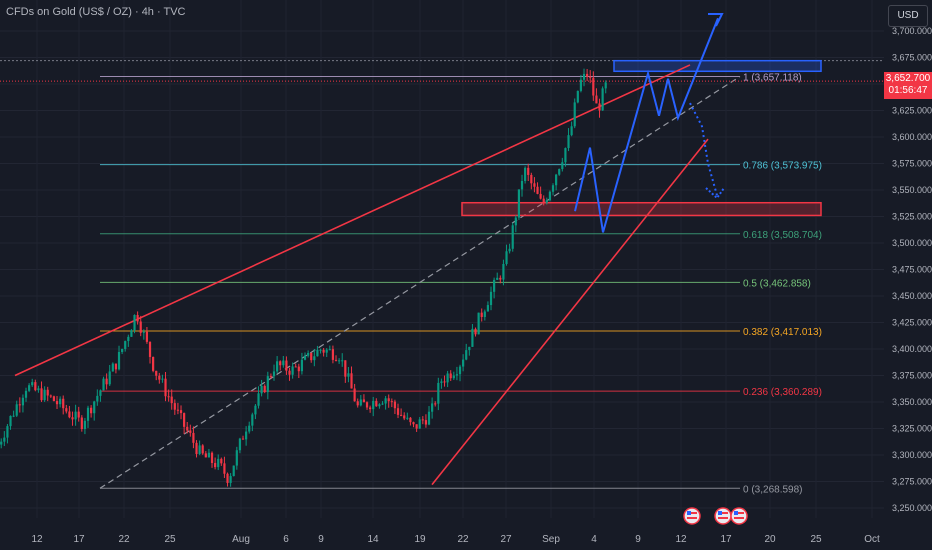 This screenshot has height=550, width=932. I want to click on time-axis: 12 17 22 25 Aug 6 9 14 19 22 27 Sep 4 9 12 17 20 25 Oct, so click(455, 539).